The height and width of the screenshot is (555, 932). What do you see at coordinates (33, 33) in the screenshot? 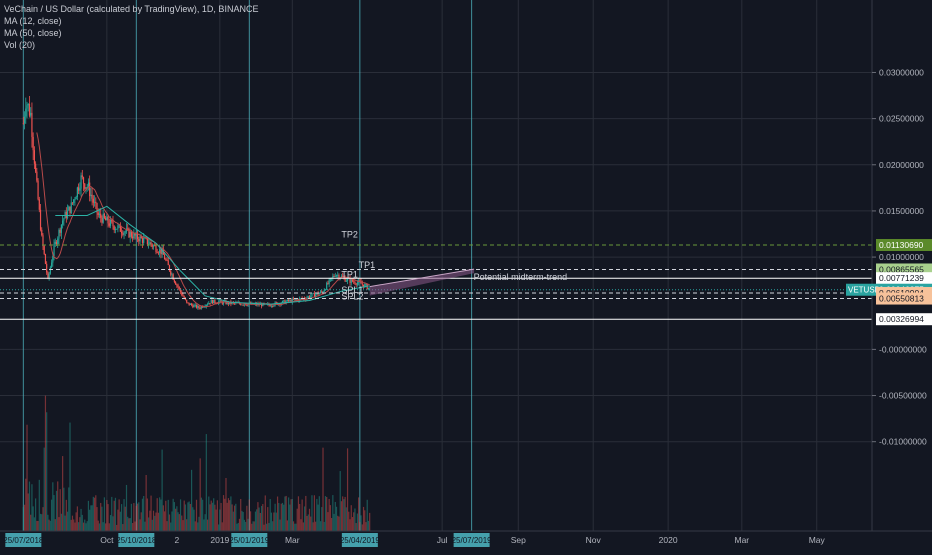
I see `indicator-ma50: MA (50, close)` at bounding box center [33, 33].